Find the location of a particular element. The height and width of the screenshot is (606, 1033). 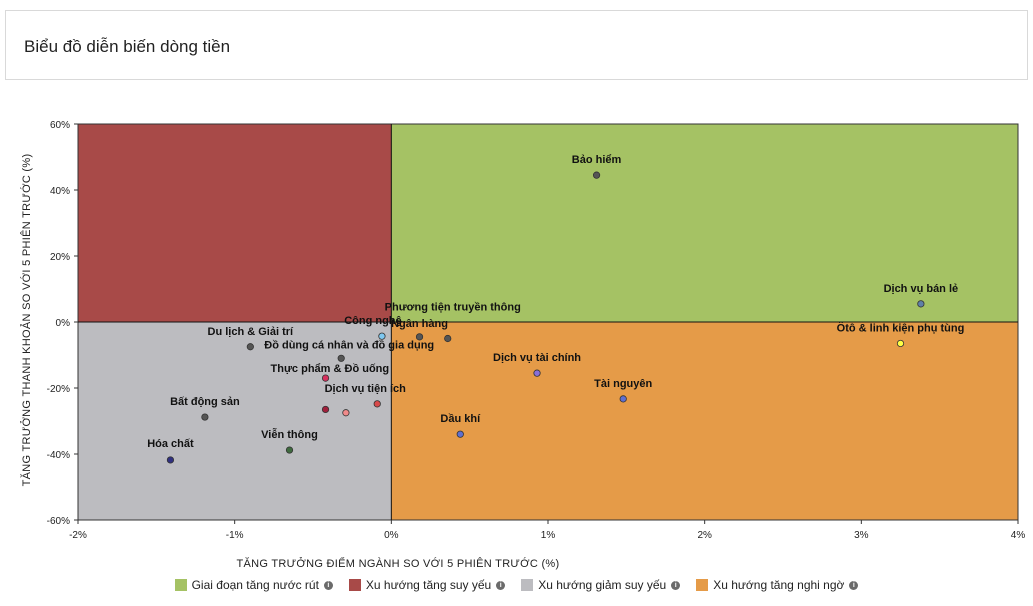

point-label: Ôtô & linh kiện phụ tùng is located at coordinates (901, 327).